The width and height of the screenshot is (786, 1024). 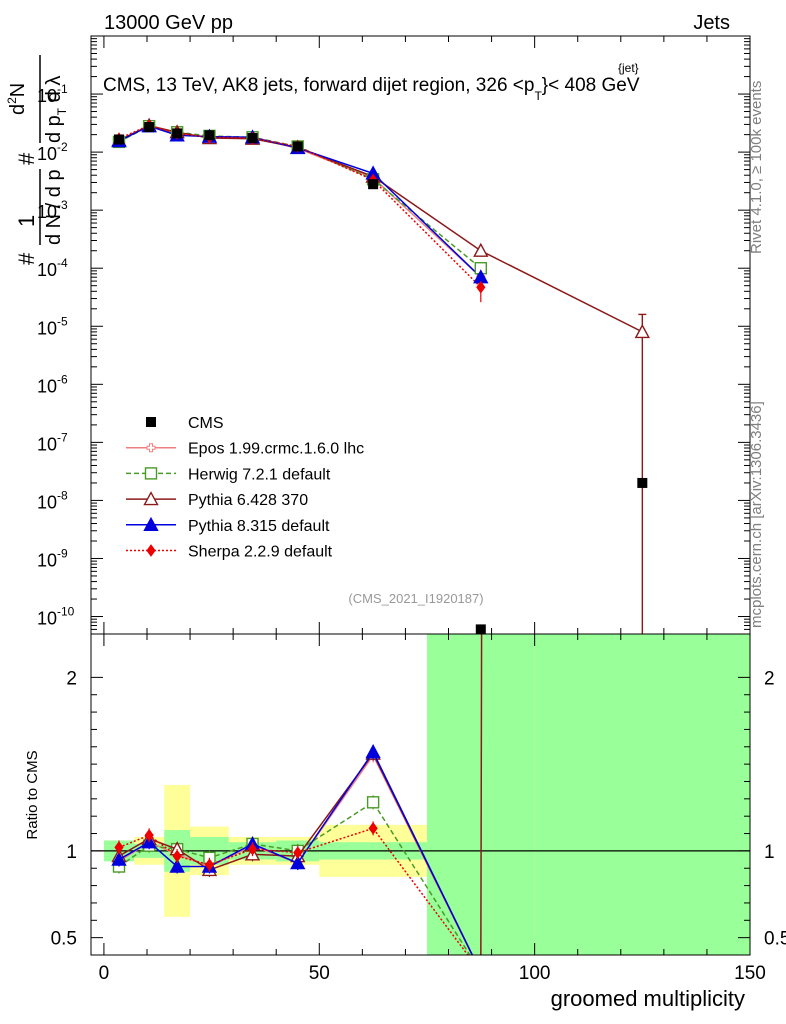 I want to click on chart-title-tail: }< 408 GeV, so click(x=591, y=85).